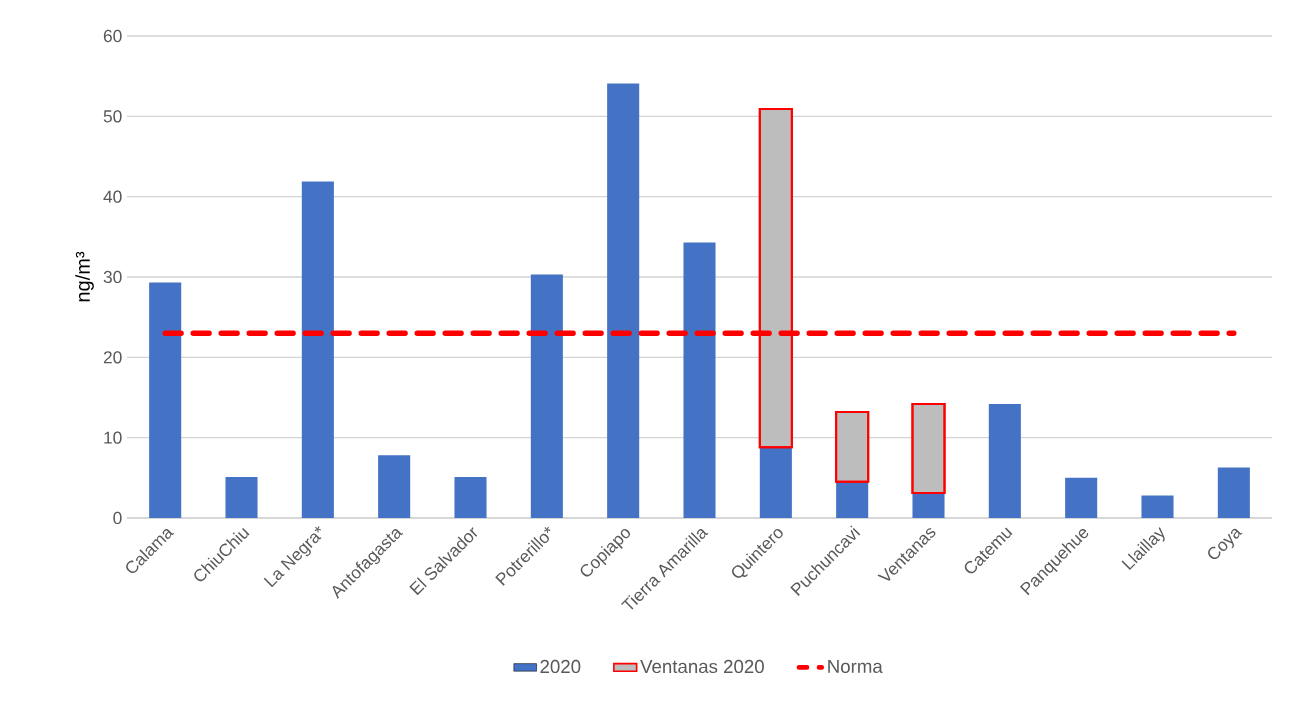 This screenshot has width=1293, height=705. What do you see at coordinates (112, 357) in the screenshot?
I see `y-tick-label: 20` at bounding box center [112, 357].